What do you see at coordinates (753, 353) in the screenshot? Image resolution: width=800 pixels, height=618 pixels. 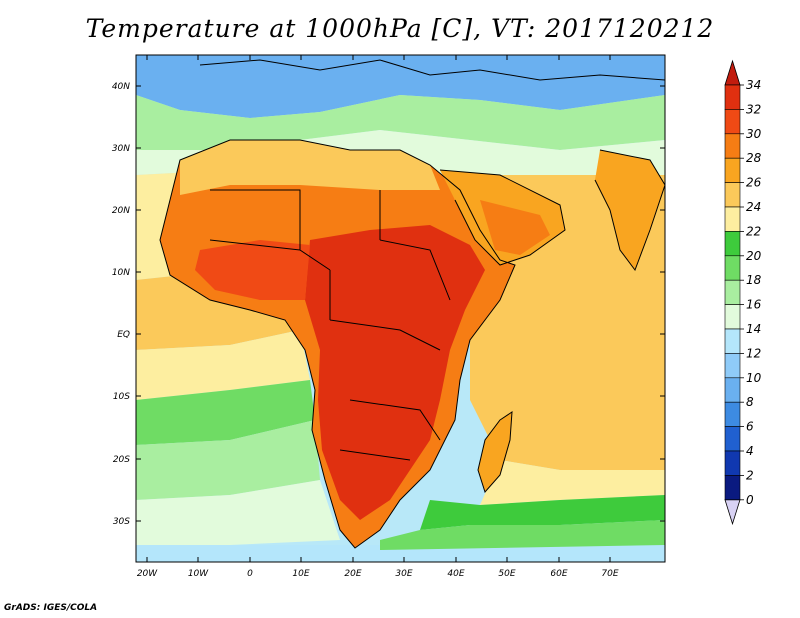 I see `colorbar-label: 12` at bounding box center [753, 353].